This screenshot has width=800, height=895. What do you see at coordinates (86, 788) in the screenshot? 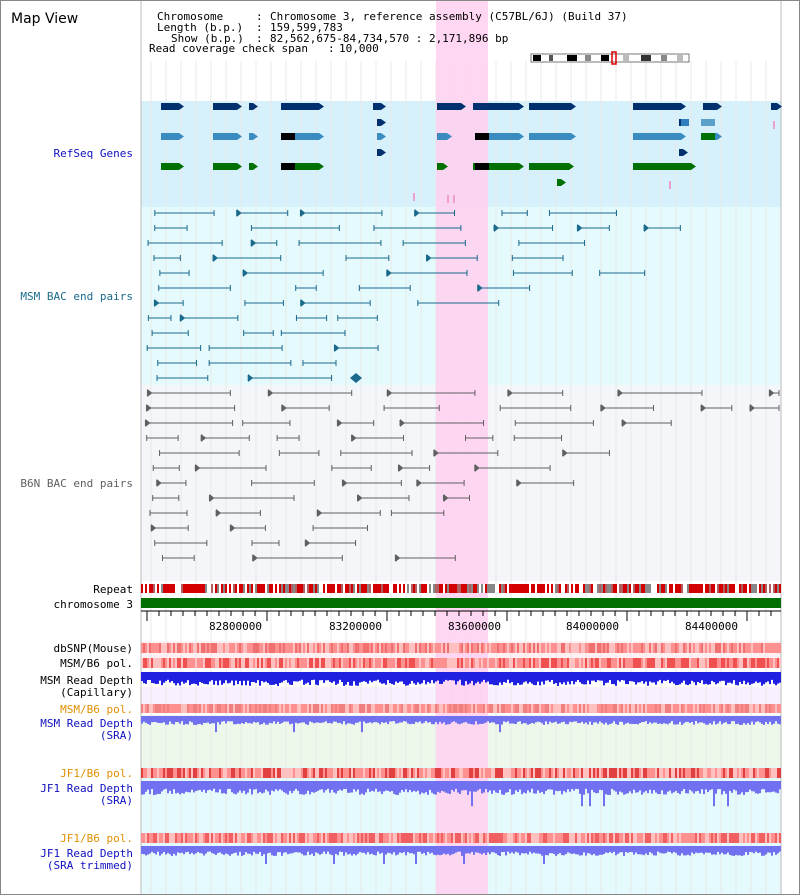
I see `track-label-jf1-depth-sra: JF1 Read Depth` at bounding box center [86, 788].